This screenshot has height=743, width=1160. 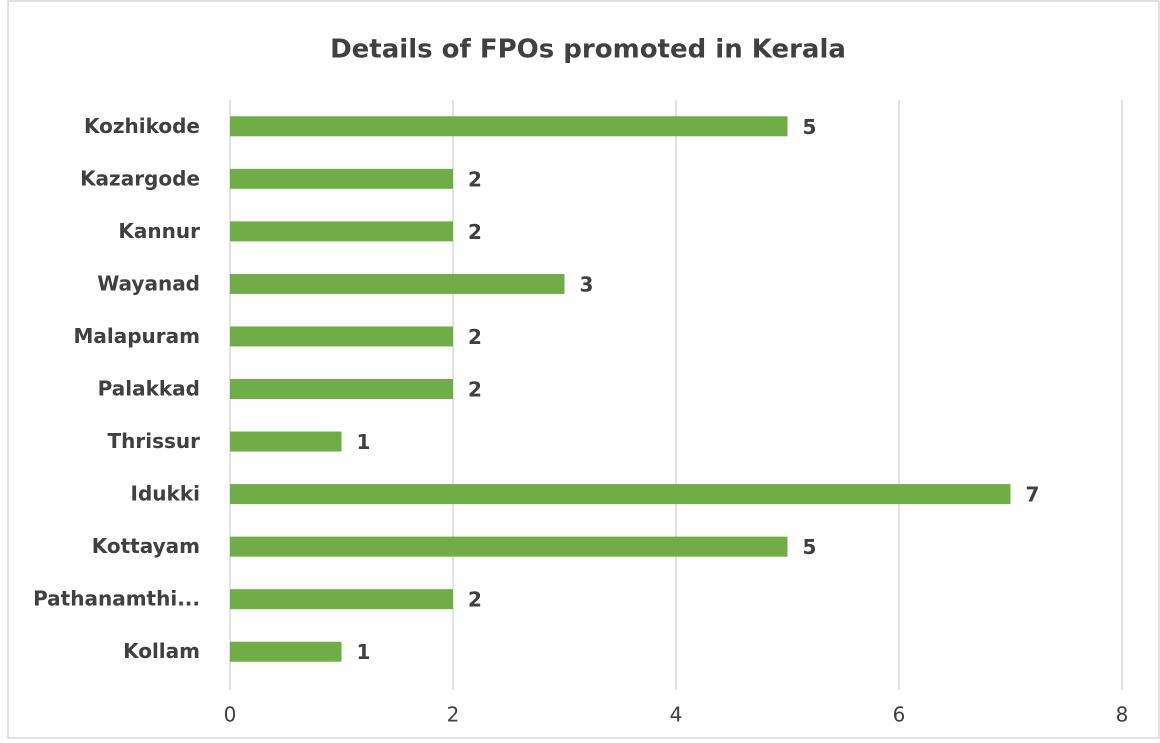 What do you see at coordinates (142, 126) in the screenshot?
I see `y-tick-label: Kozhikode` at bounding box center [142, 126].